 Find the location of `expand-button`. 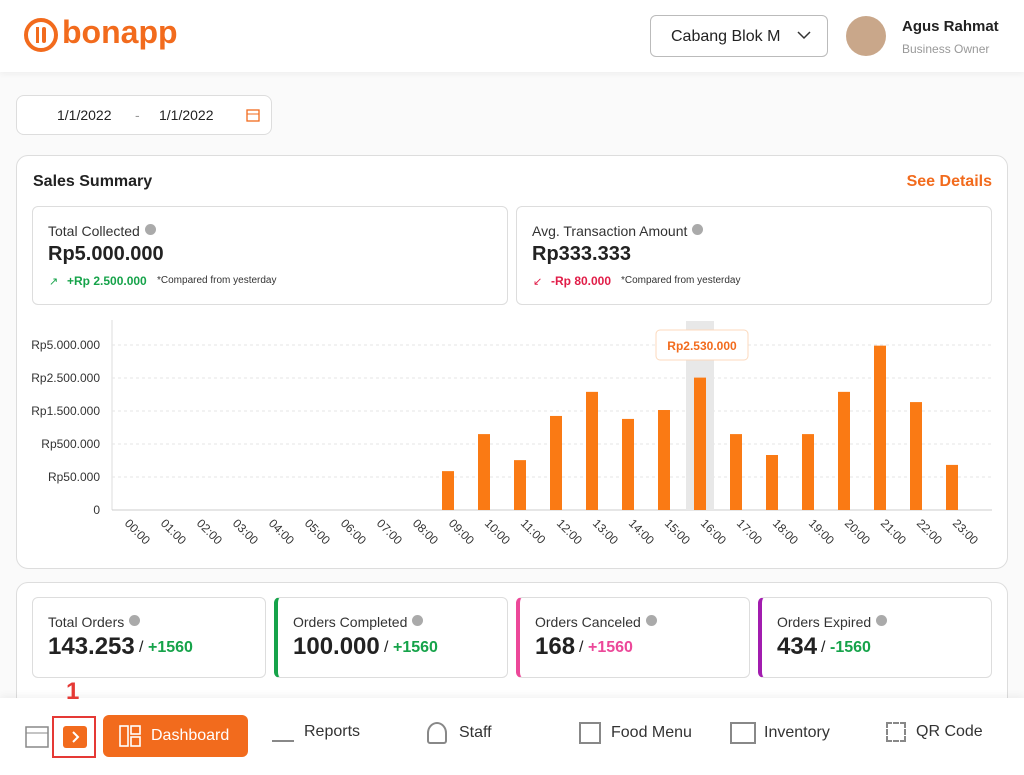

expand-button is located at coordinates (75, 737).